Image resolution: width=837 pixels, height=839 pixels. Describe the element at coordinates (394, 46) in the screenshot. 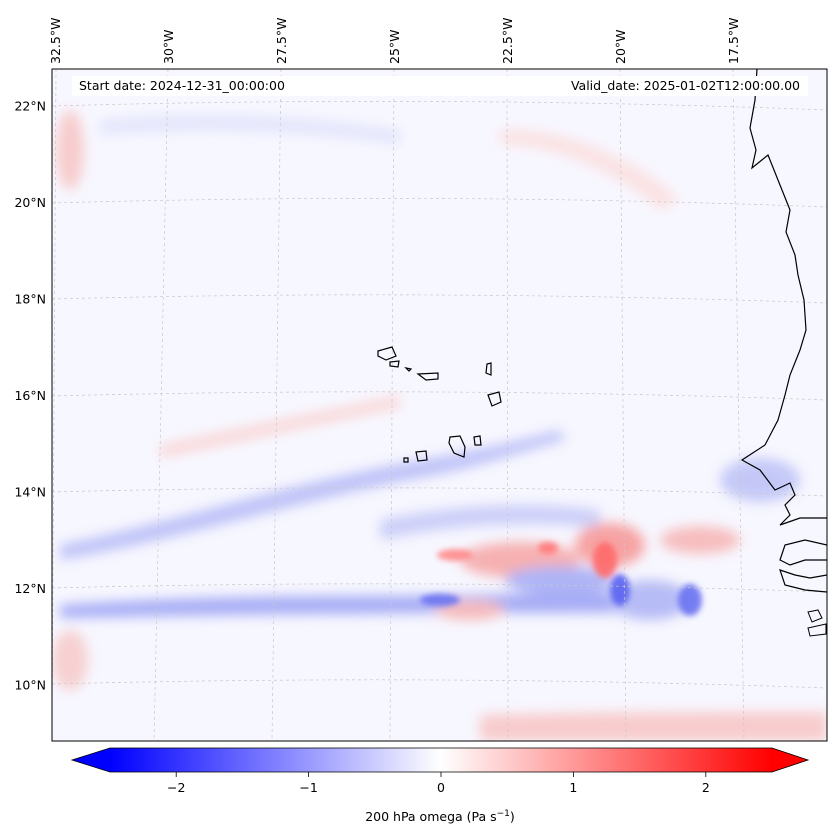

I see `lon-label-3: 25°W` at that location.